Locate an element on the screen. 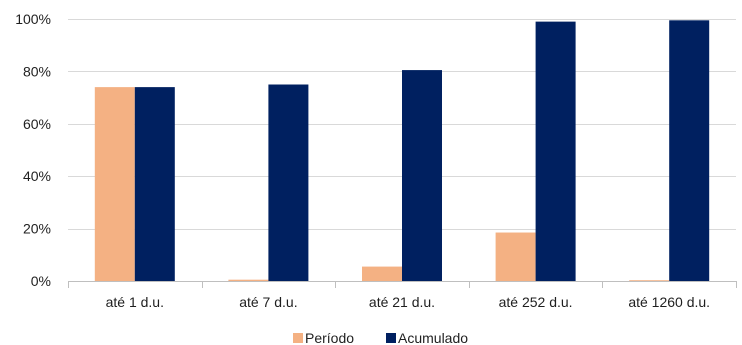 The width and height of the screenshot is (742, 345). y-tick-label: 0% is located at coordinates (41, 281).